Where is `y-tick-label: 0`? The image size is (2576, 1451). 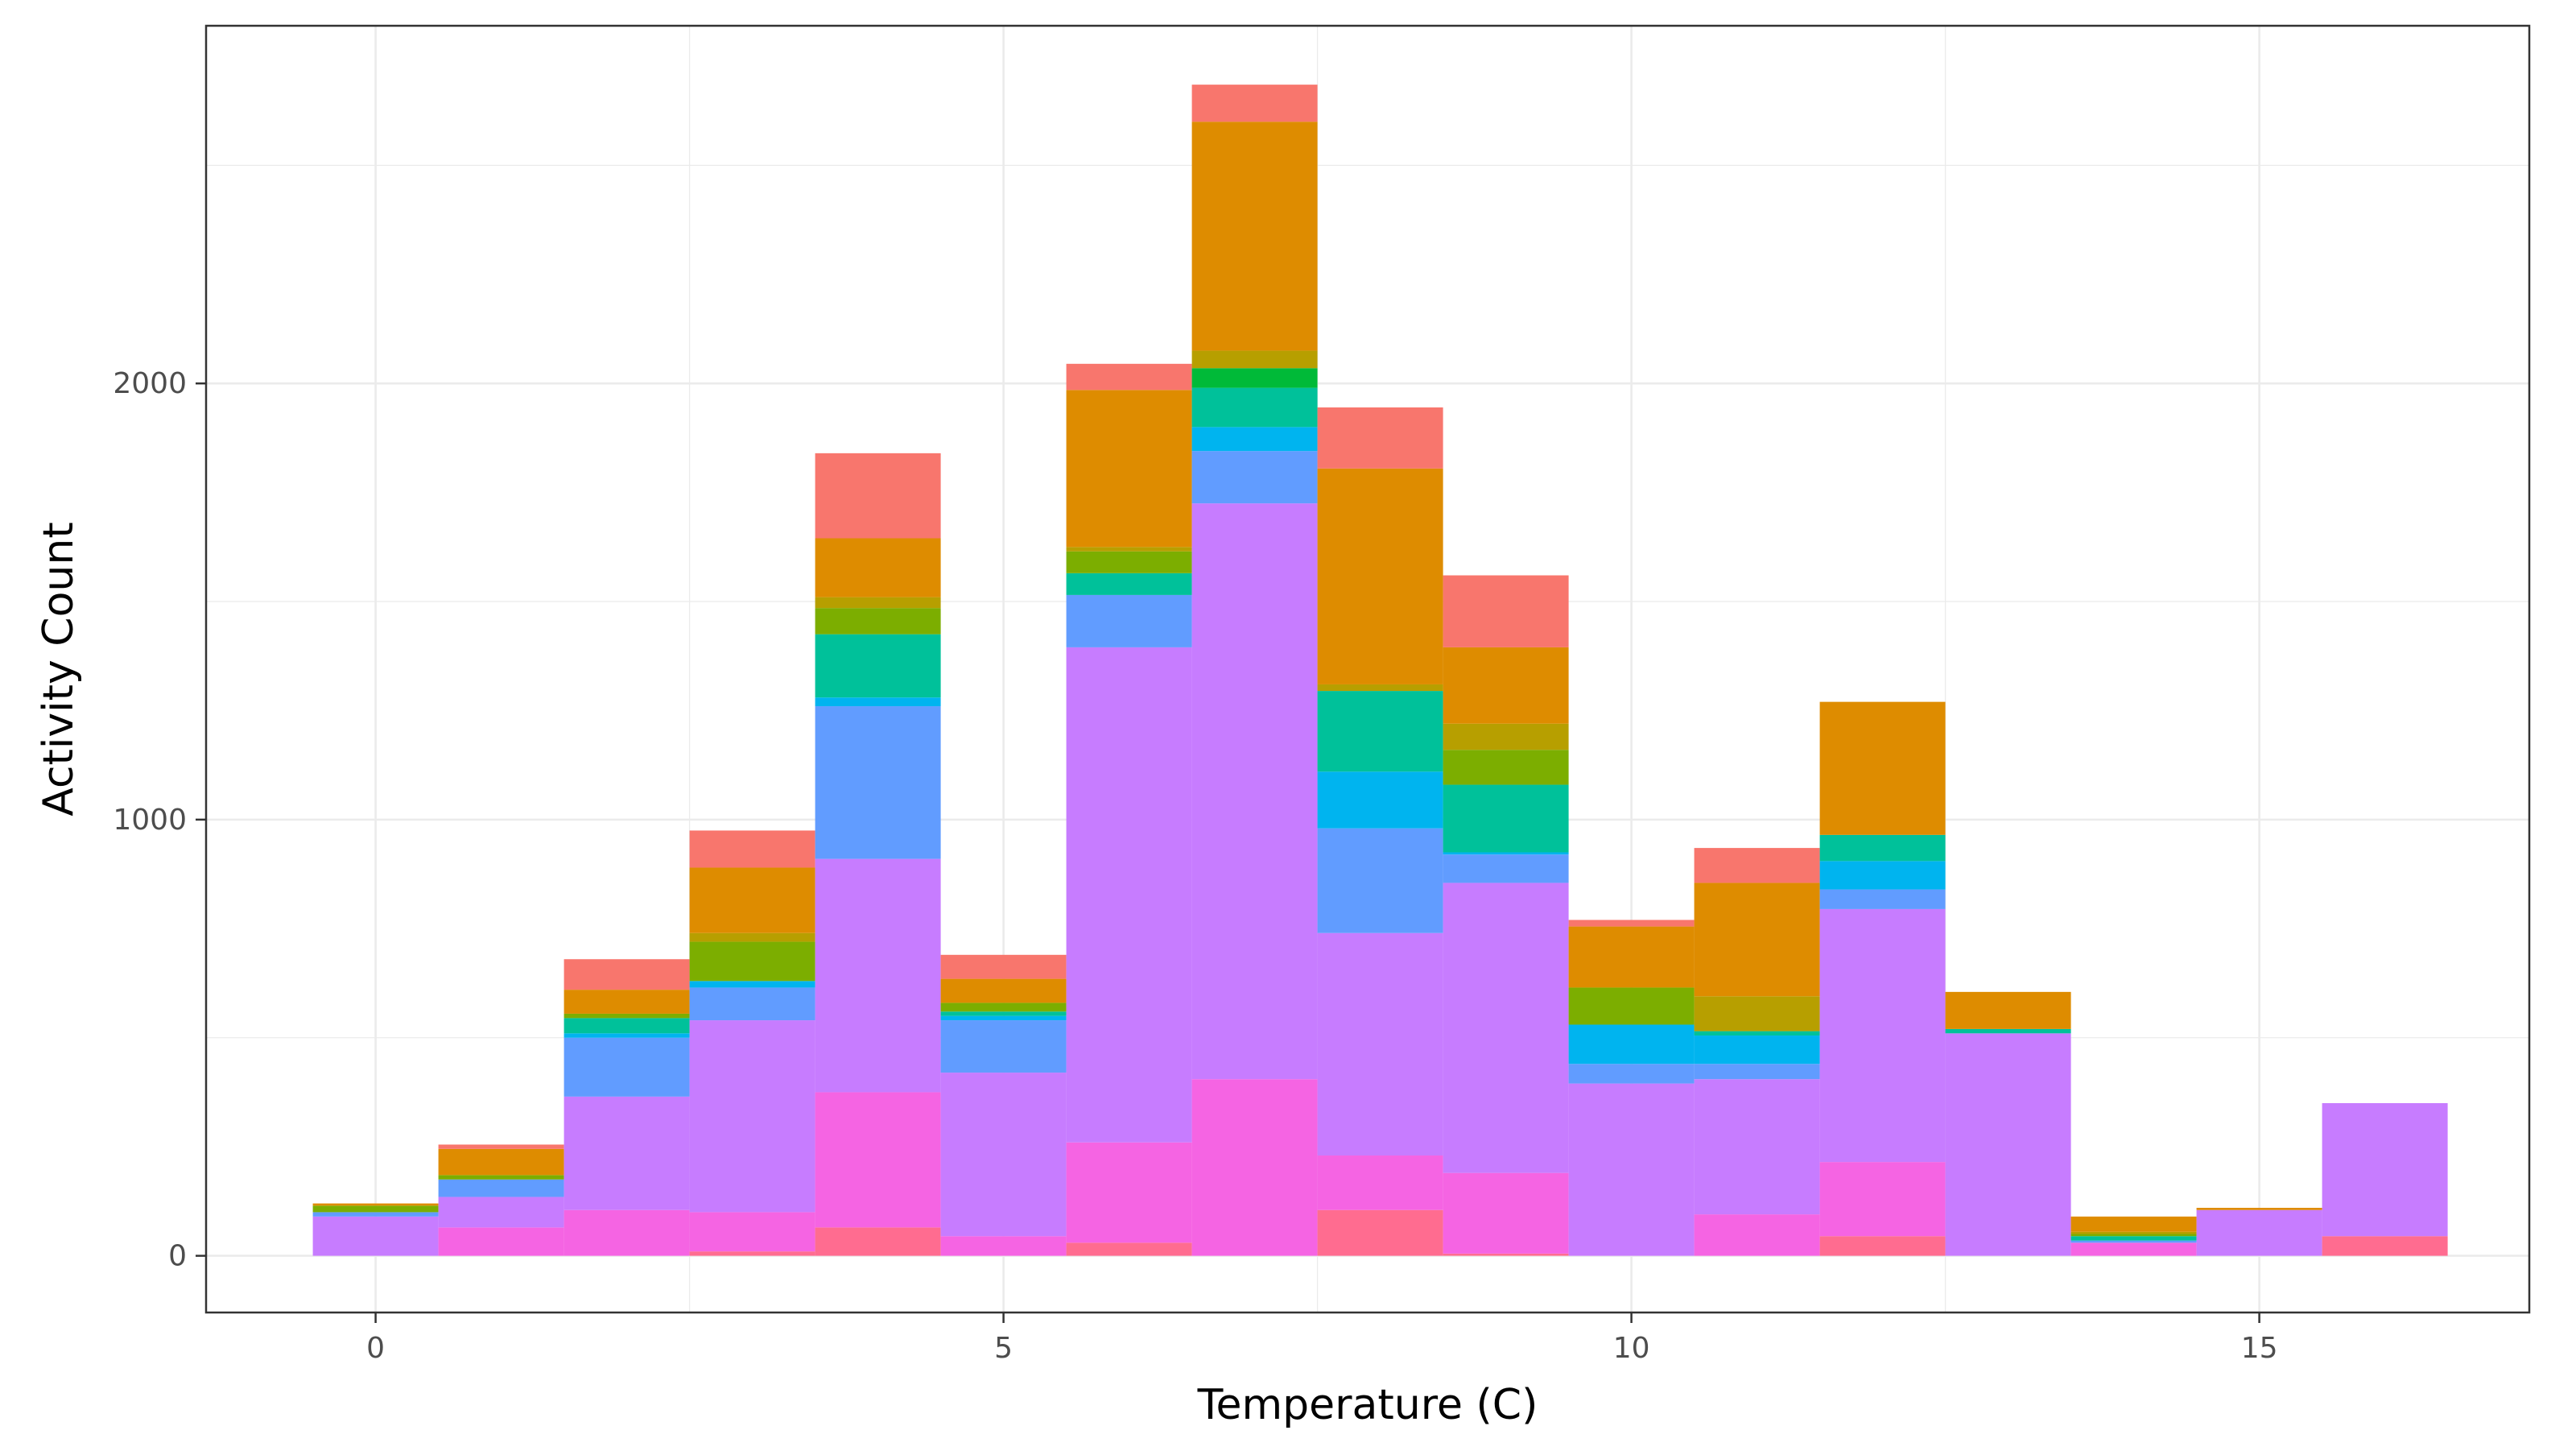 y-tick-label: 0 is located at coordinates (177, 1256).